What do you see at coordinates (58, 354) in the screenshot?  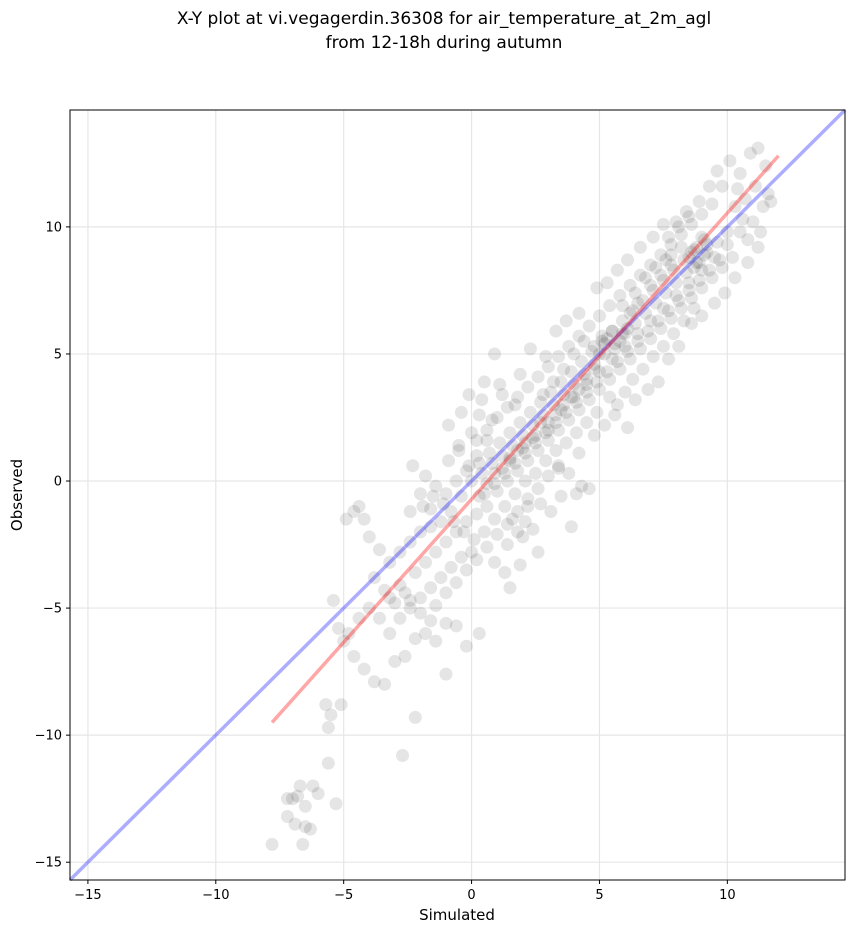 I see `y-tick-label: 5` at bounding box center [58, 354].